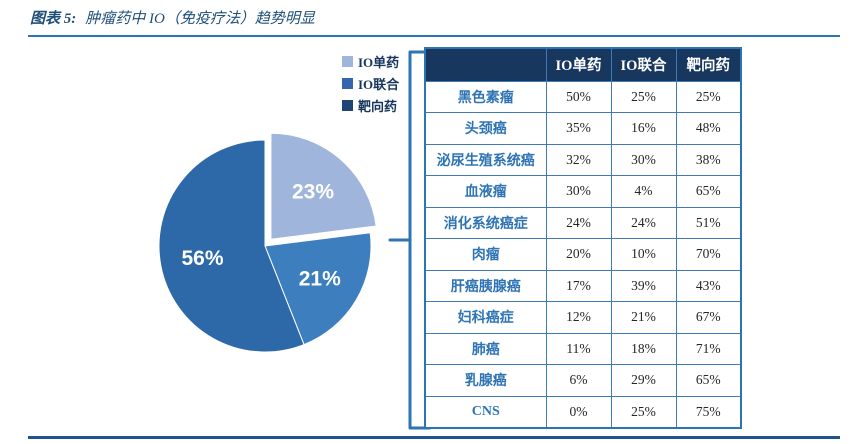 This screenshot has height=444, width=868. Describe the element at coordinates (643, 191) in the screenshot. I see `cell-value: 4%` at that location.